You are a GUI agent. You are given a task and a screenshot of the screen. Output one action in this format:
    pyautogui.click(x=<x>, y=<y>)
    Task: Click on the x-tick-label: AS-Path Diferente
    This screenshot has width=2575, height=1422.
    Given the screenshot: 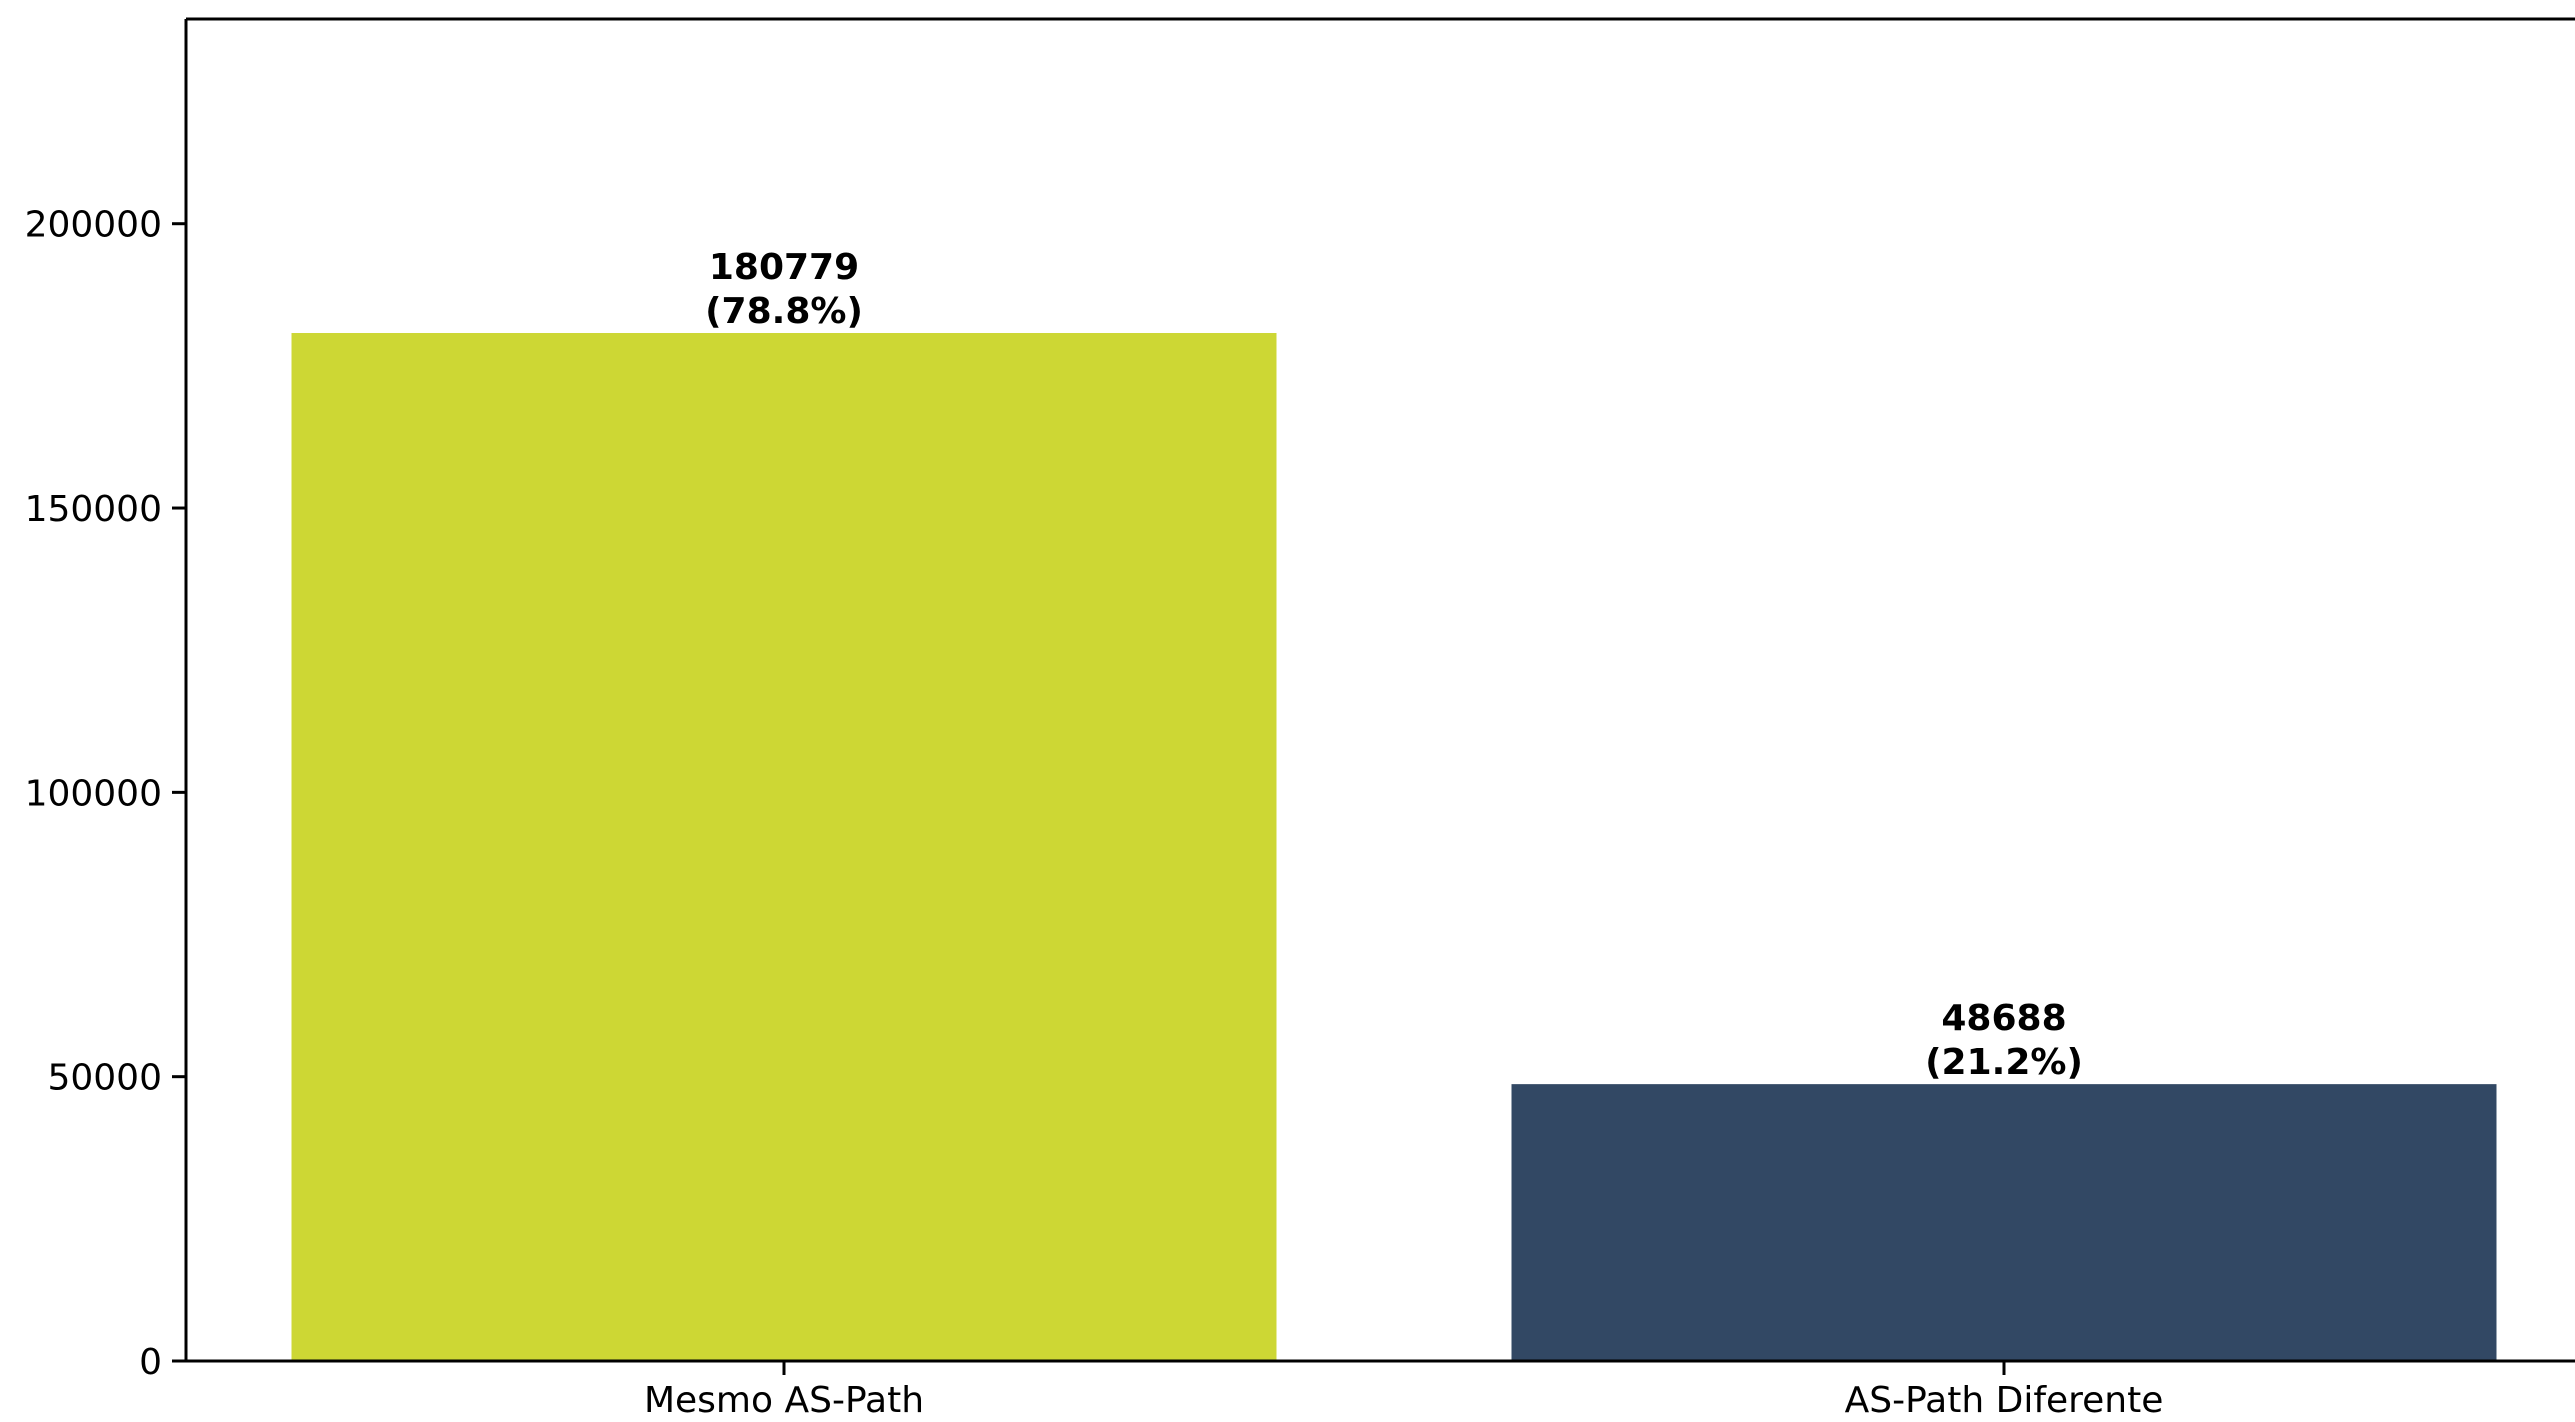 What is the action you would take?
    pyautogui.click(x=2004, y=1400)
    